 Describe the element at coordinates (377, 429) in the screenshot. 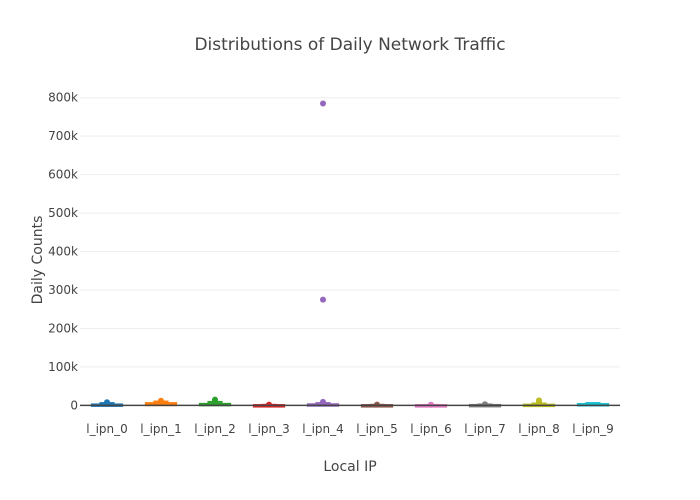

I see `x-tick-label: l_ipn_5` at that location.